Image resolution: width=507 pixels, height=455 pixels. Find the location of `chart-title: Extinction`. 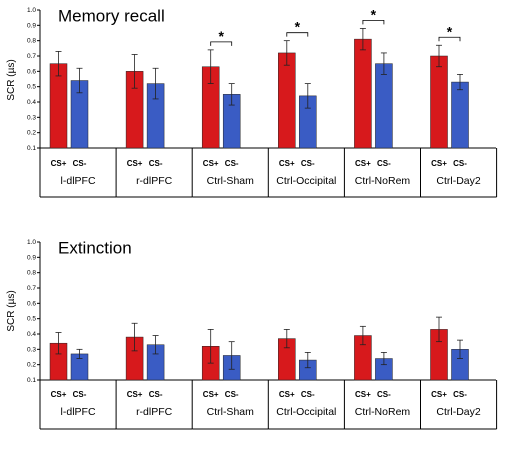

chart-title: Extinction is located at coordinates (95, 247).